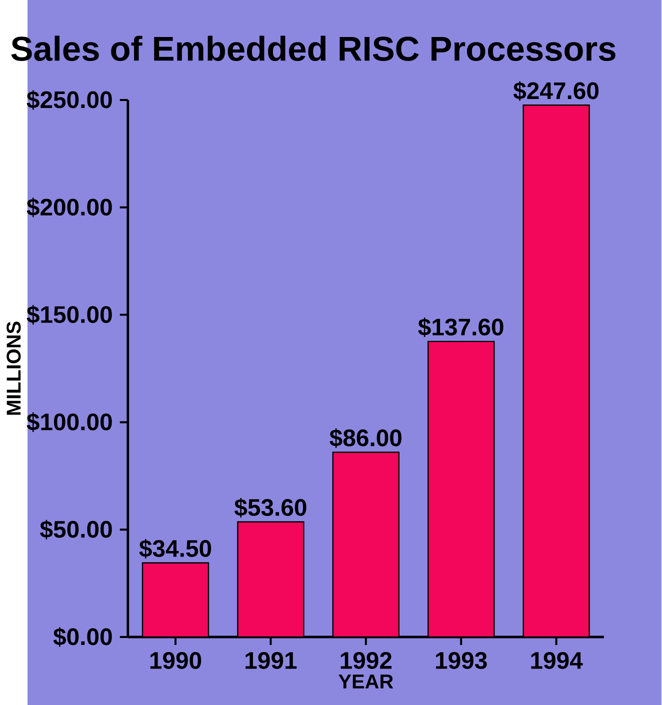 The height and width of the screenshot is (705, 662). I want to click on data-label: $137.60, so click(461, 328).